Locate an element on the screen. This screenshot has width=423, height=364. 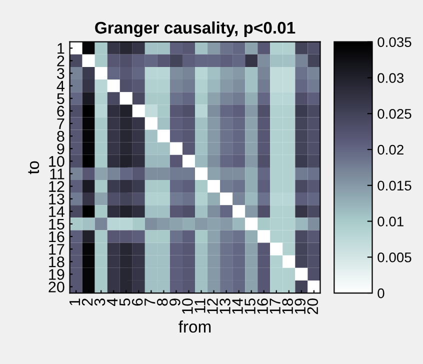
color-bar-label: 0 is located at coordinates (381, 293).